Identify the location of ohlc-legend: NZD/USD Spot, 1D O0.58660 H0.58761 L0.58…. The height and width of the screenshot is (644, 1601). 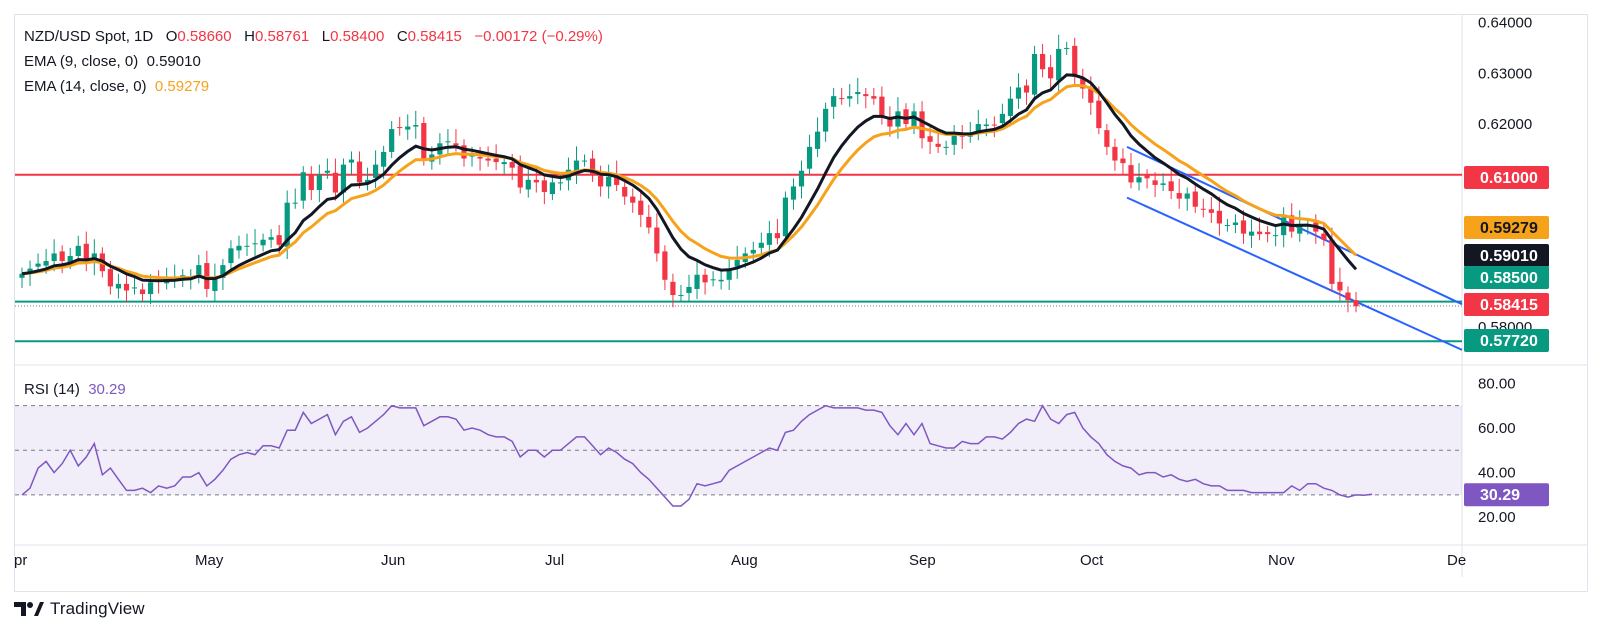
(313, 36).